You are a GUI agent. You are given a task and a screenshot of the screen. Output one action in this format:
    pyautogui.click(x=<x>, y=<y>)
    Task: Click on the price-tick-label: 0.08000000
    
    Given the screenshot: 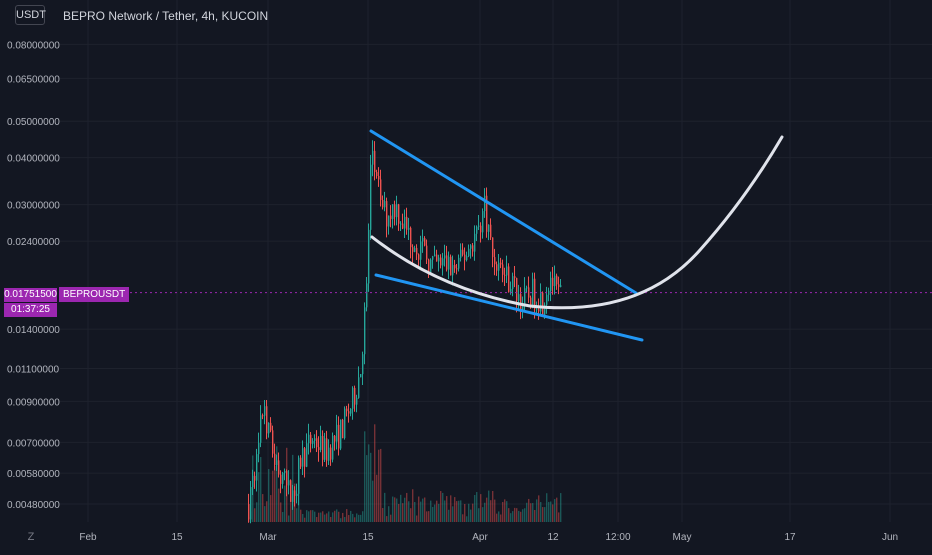 What is the action you would take?
    pyautogui.click(x=33, y=45)
    